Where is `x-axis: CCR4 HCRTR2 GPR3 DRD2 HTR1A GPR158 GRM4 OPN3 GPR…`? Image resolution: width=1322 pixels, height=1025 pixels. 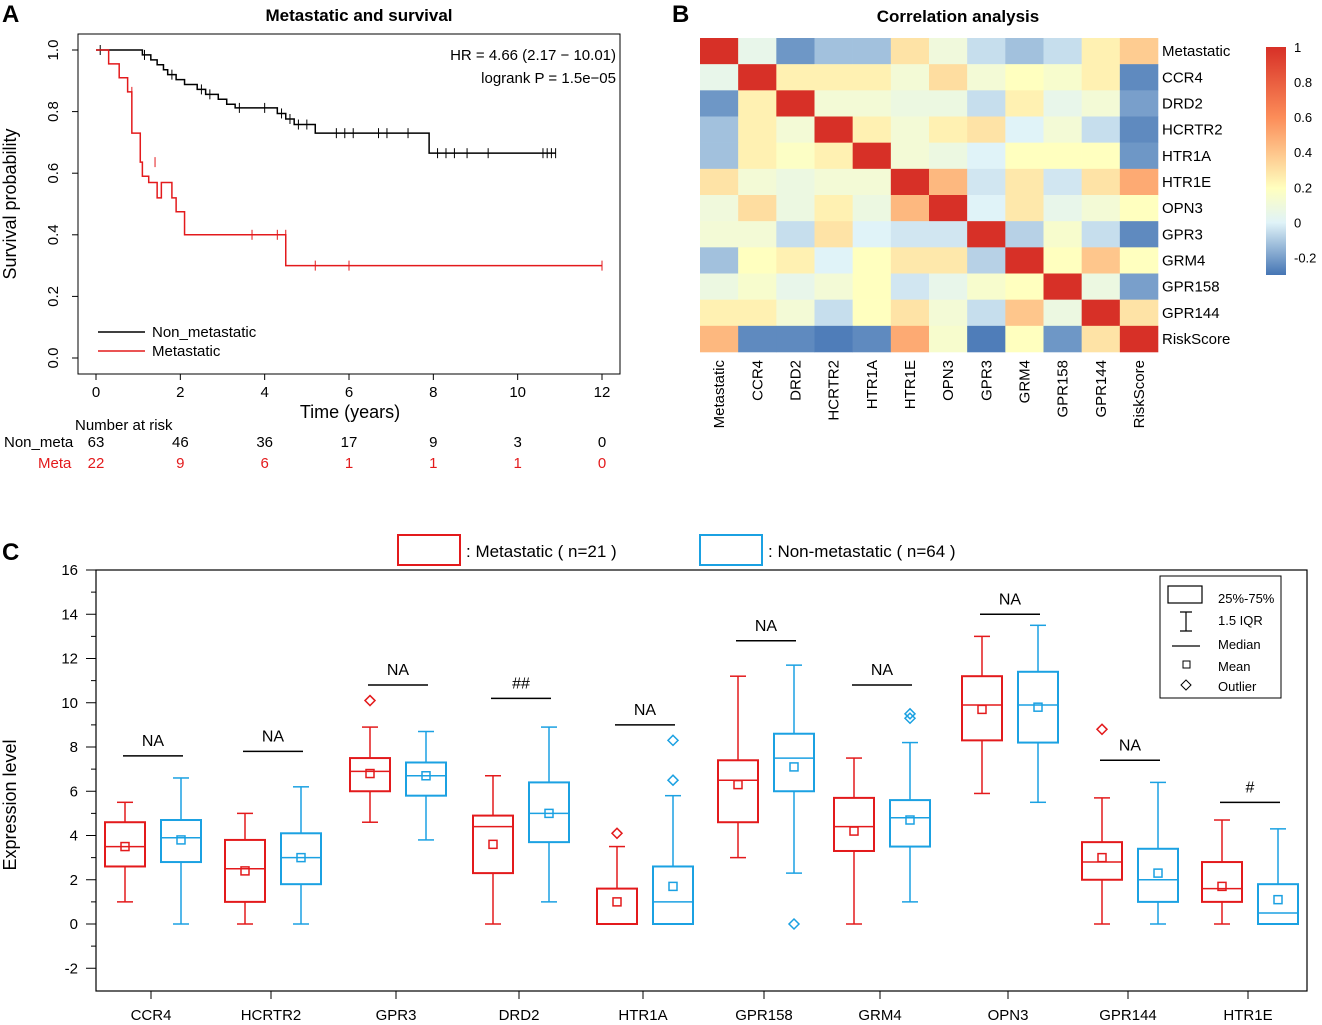
x-axis: CCR4 HCRTR2 GPR3 DRD2 HTR1A GPR158 GRM4 OPN3 GPR… is located at coordinates (702, 1007).